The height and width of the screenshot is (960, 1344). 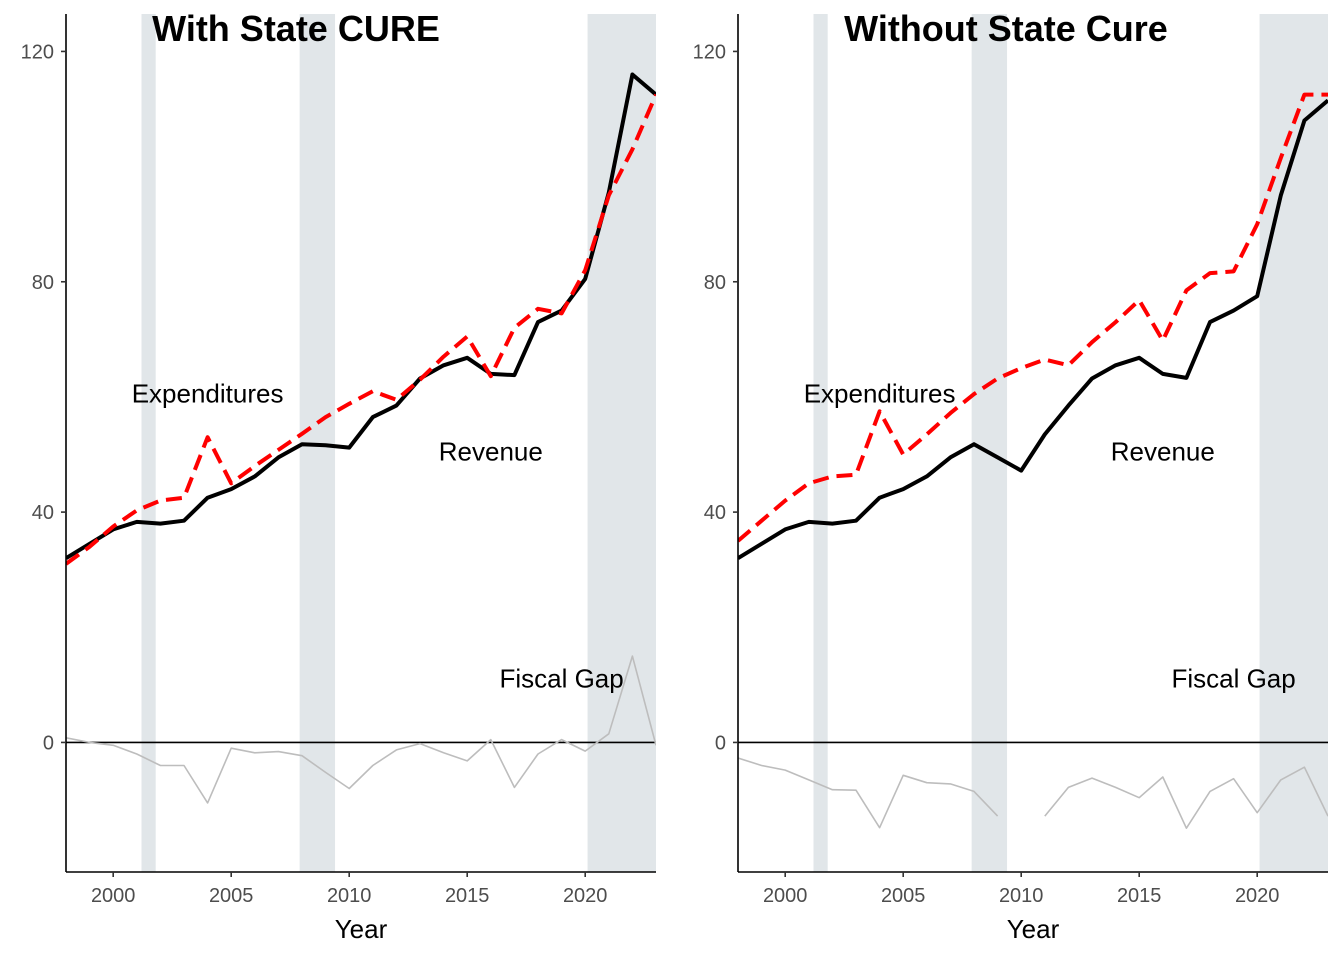 I want to click on panel-title: Without State Cure, so click(x=1006, y=28).